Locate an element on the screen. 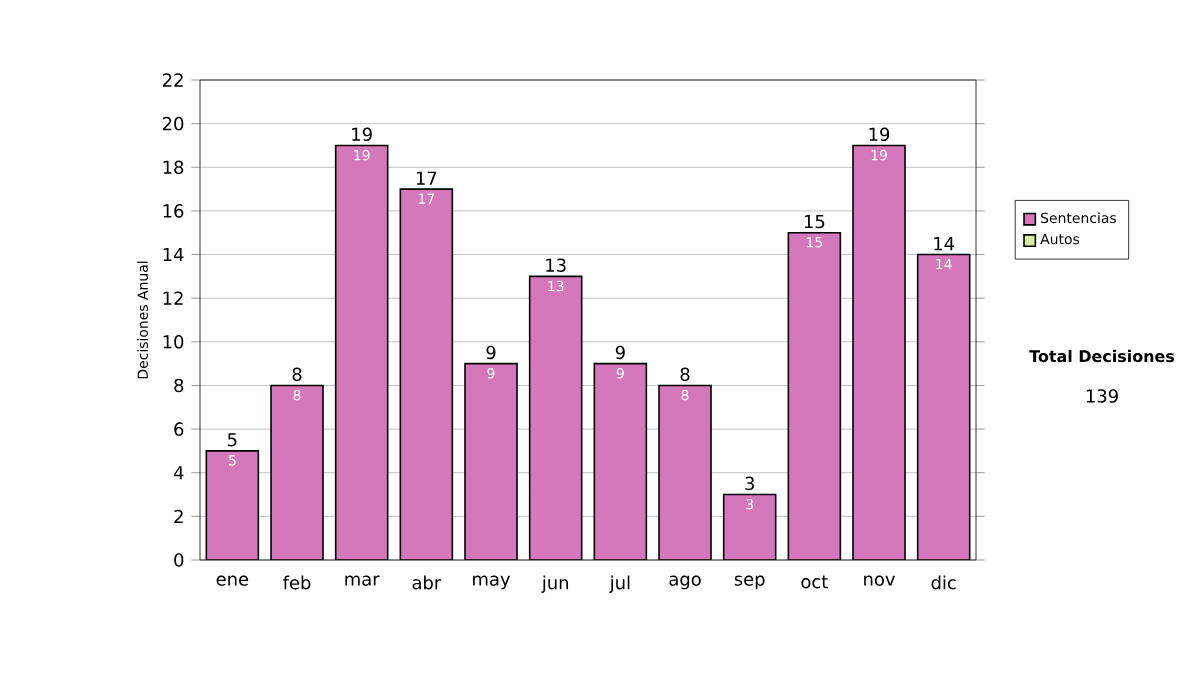  x-tick-label: oct is located at coordinates (814, 582).